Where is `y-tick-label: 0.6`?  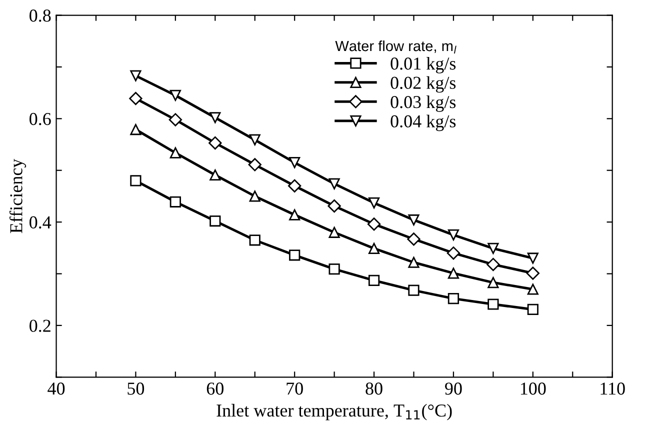 y-tick-label: 0.6 is located at coordinates (40, 119).